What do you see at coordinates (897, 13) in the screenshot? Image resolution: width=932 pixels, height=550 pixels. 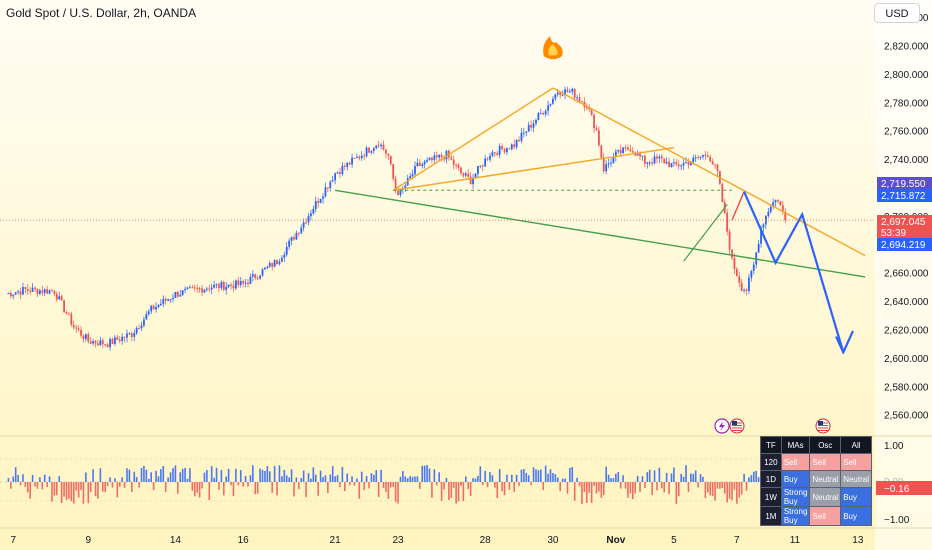 I see `currency-button: USD` at bounding box center [897, 13].